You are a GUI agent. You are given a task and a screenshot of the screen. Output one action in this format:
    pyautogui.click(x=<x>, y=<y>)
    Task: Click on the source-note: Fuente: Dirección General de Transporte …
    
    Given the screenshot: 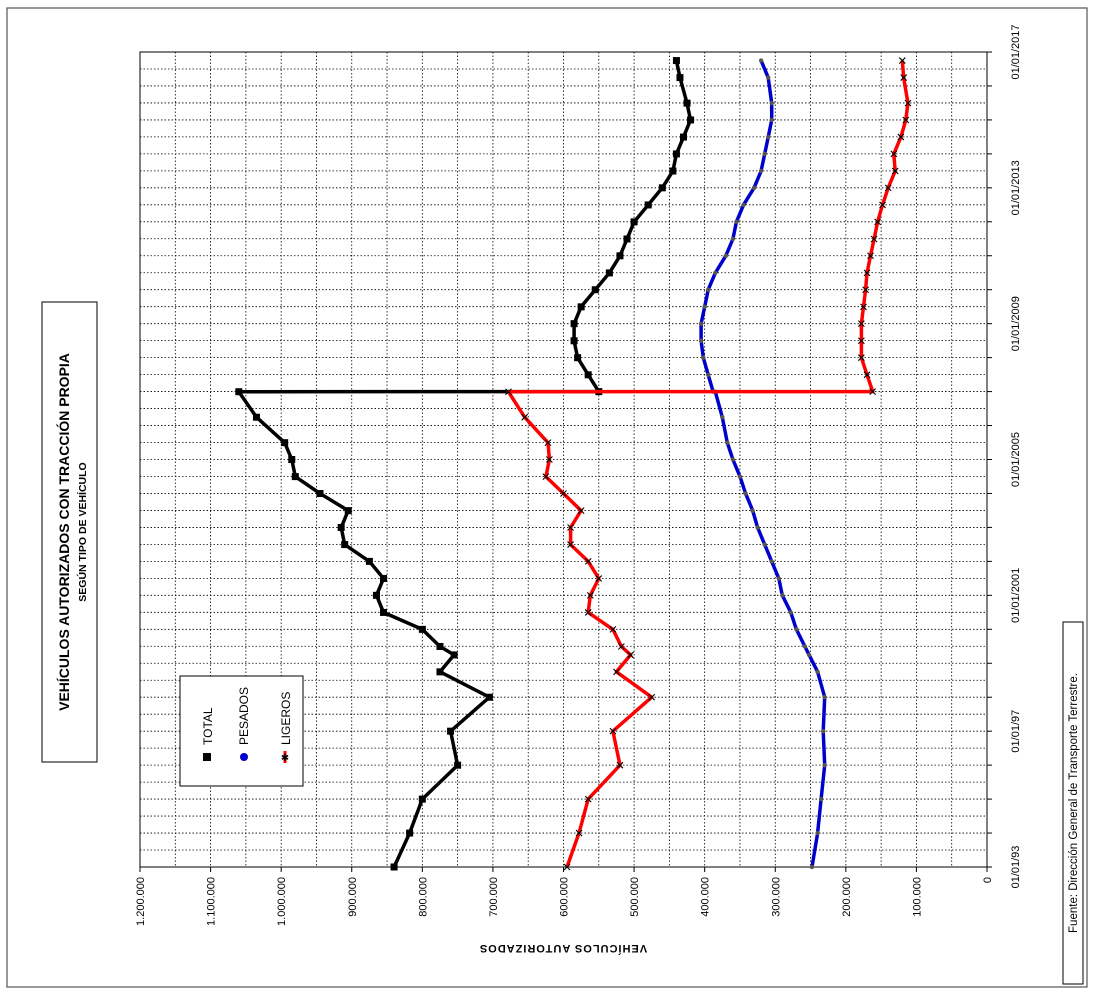 What is the action you would take?
    pyautogui.click(x=1074, y=803)
    